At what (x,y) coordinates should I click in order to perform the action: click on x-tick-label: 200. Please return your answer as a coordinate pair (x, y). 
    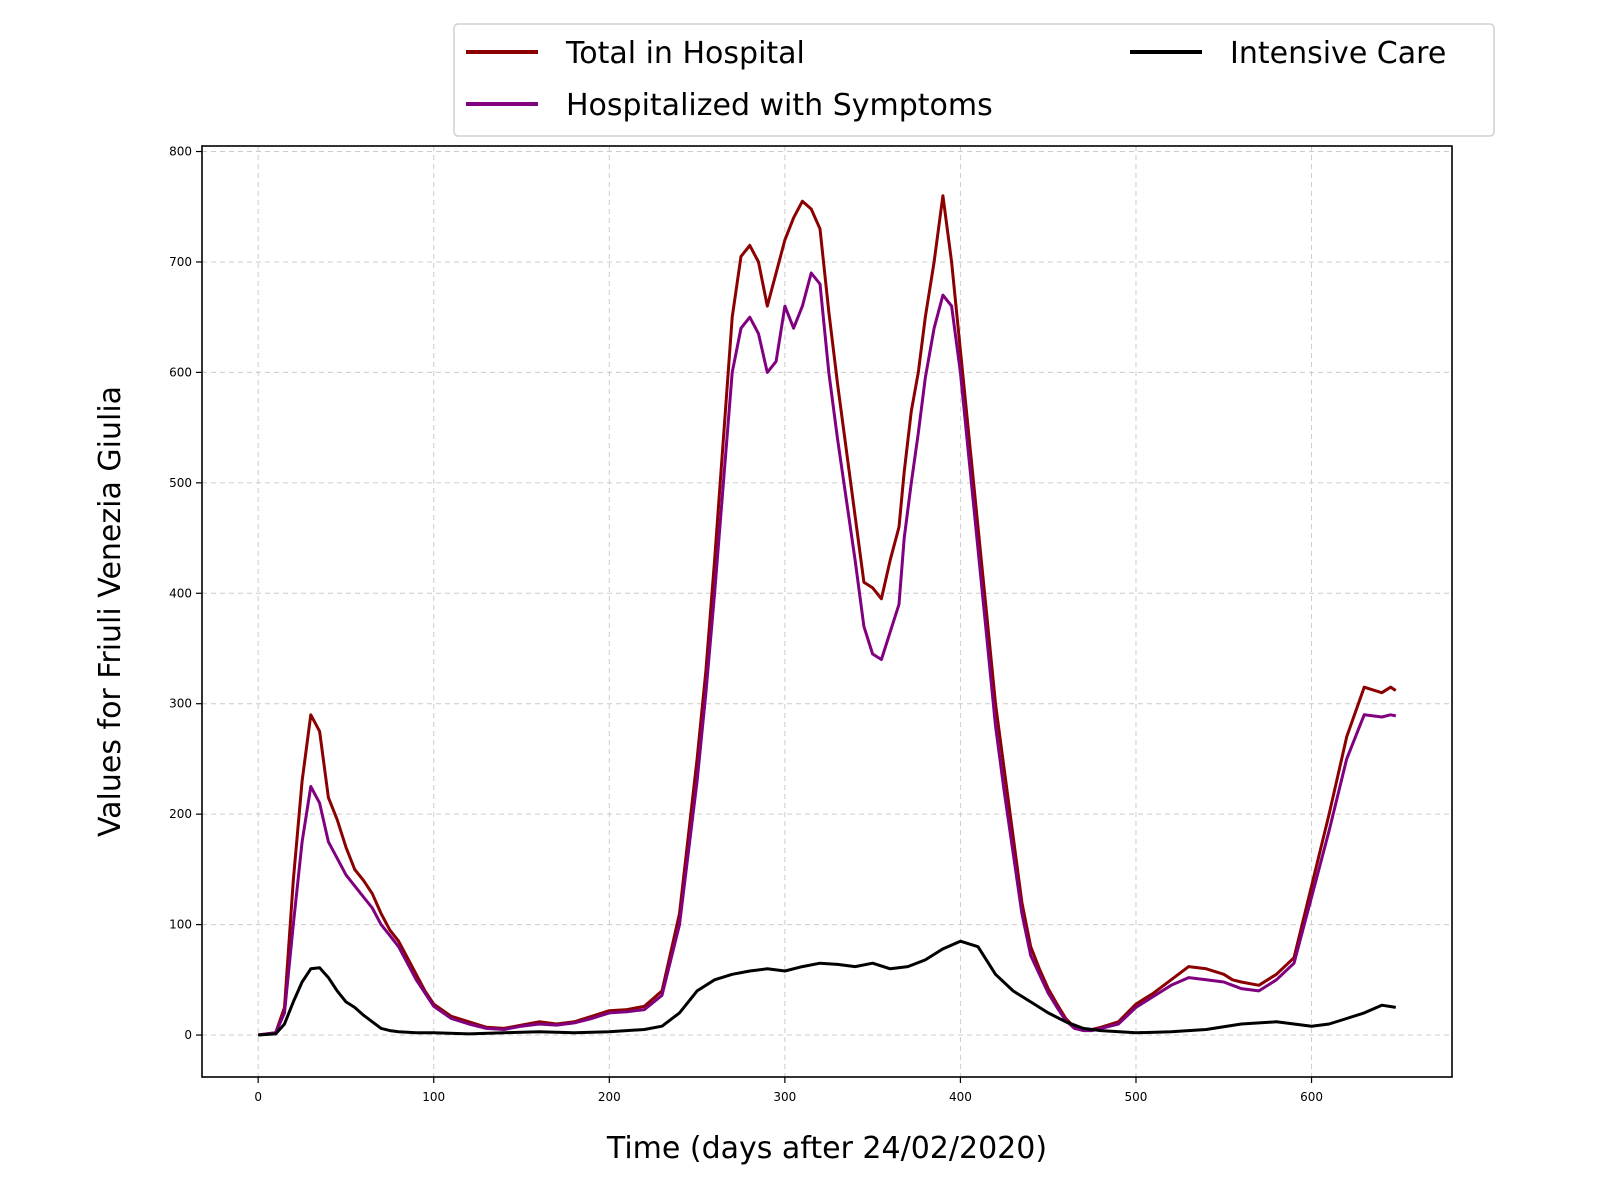
    Looking at the image, I should click on (609, 1097).